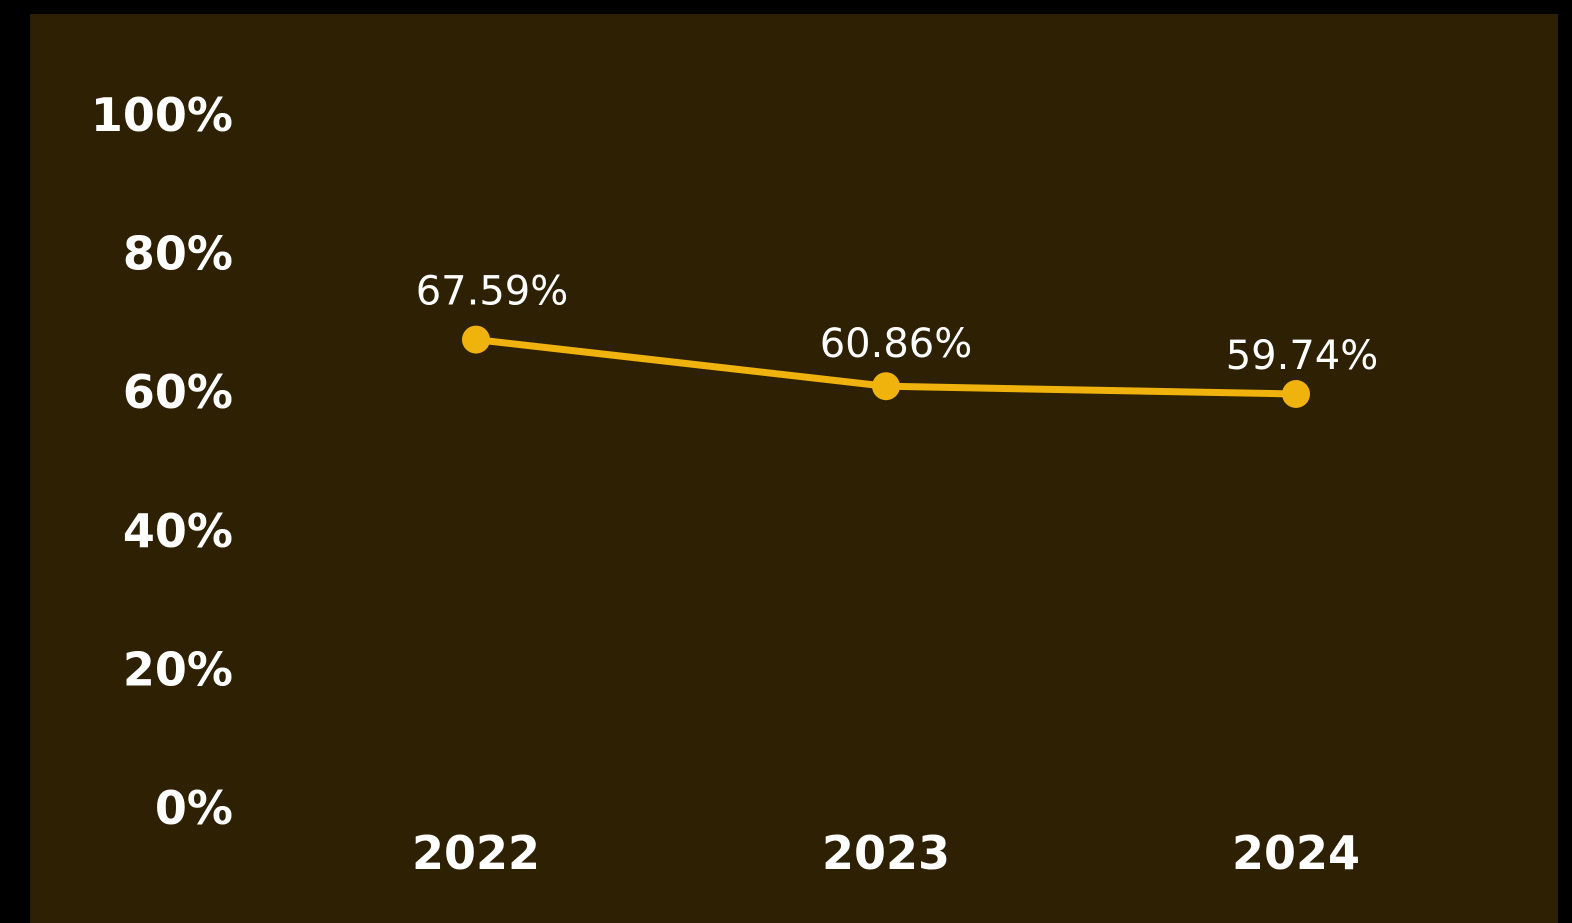 The width and height of the screenshot is (1572, 923). Describe the element at coordinates (162, 461) in the screenshot. I see `y-axis: 0% 20% 40% 60% 80% 100%` at that location.